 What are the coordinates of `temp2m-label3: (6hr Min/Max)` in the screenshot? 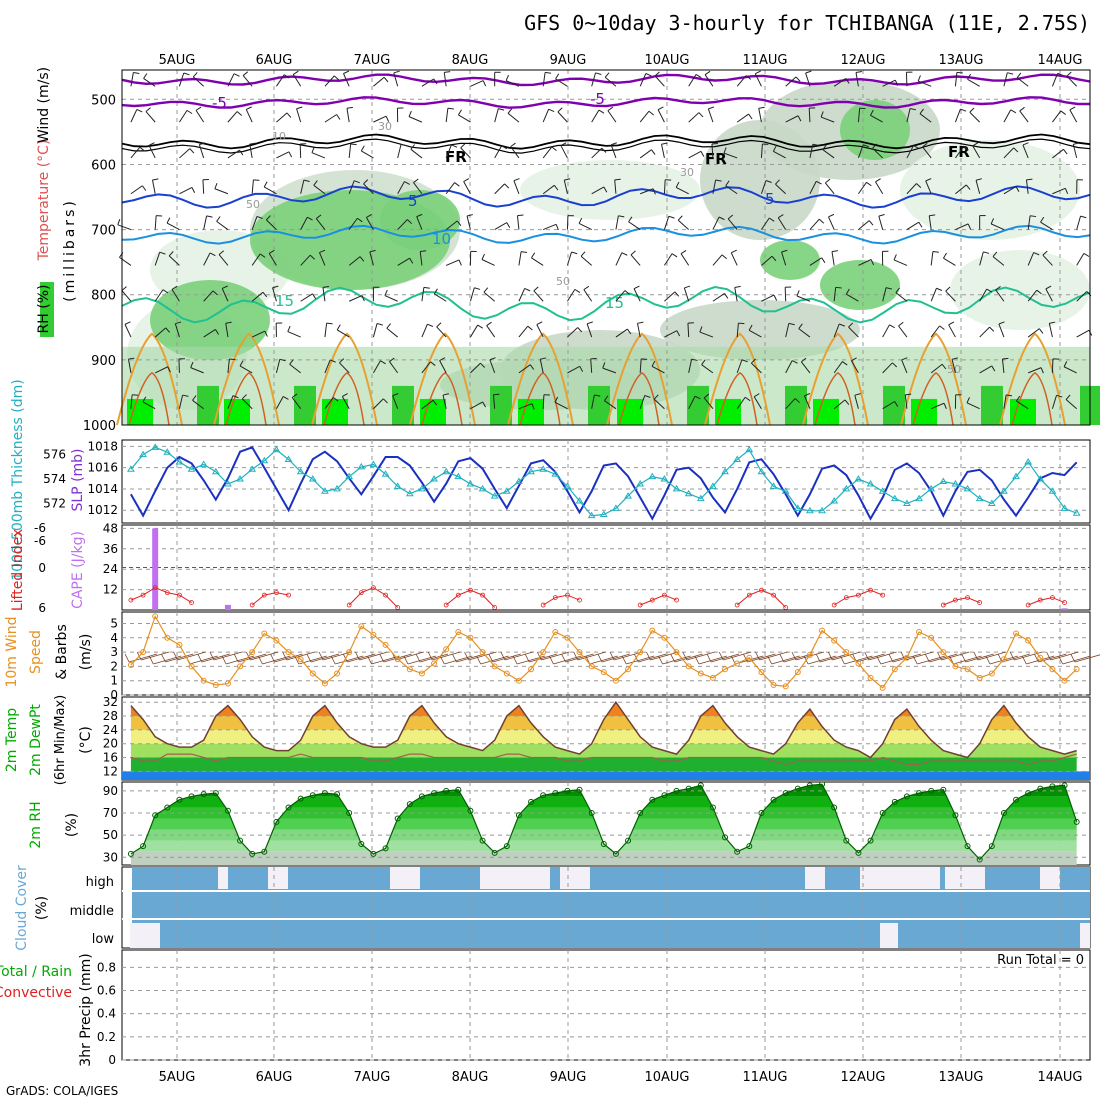 It's located at (60, 740).